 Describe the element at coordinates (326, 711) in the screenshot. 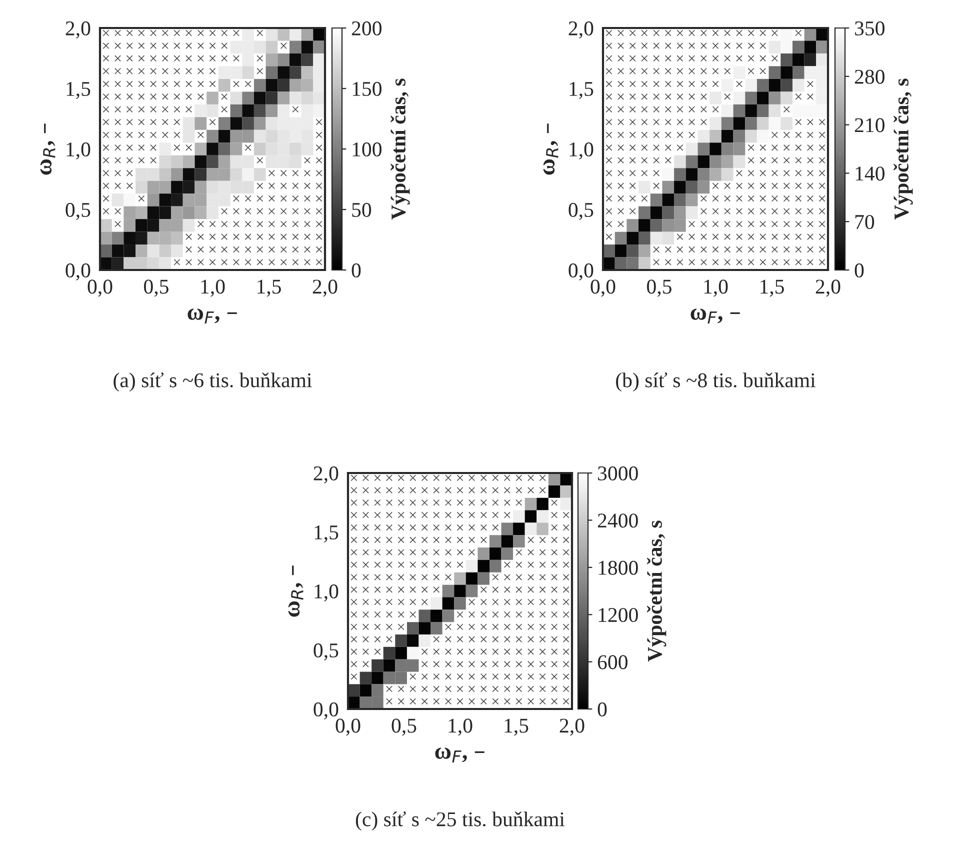

I see `y-tick-label: 0,0` at that location.